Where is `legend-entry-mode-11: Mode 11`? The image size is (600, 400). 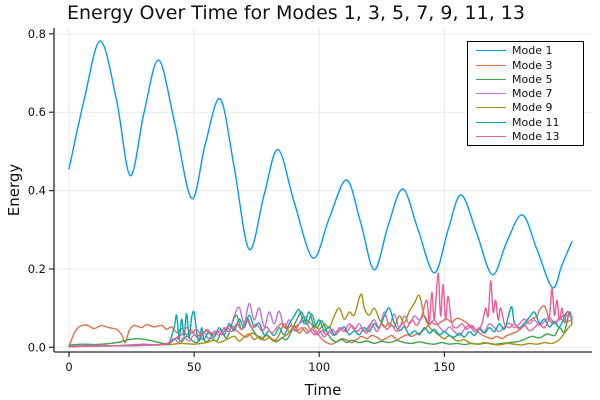
legend-entry-mode-11: Mode 11 is located at coordinates (525, 122).